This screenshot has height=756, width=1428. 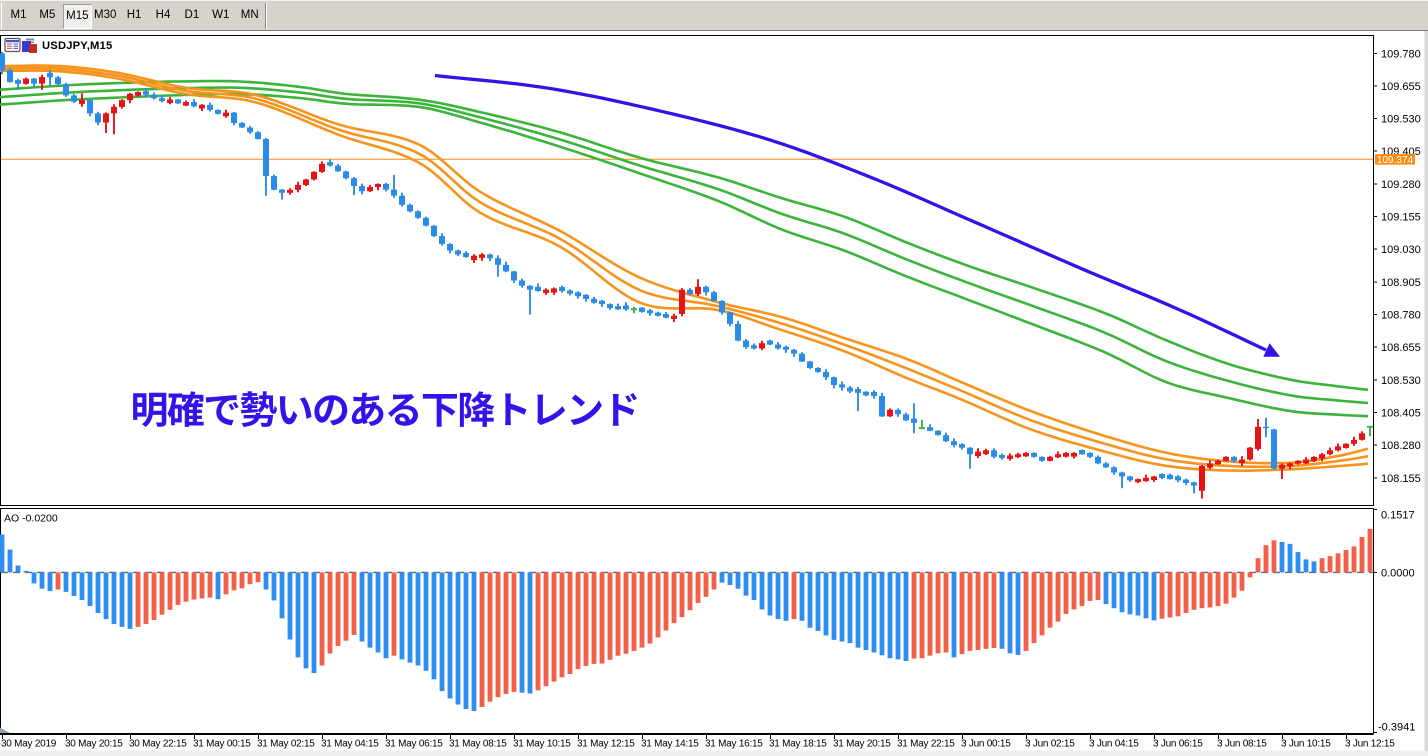 I want to click on svg-text: 3 Jun 04:15, so click(x=1114, y=744).